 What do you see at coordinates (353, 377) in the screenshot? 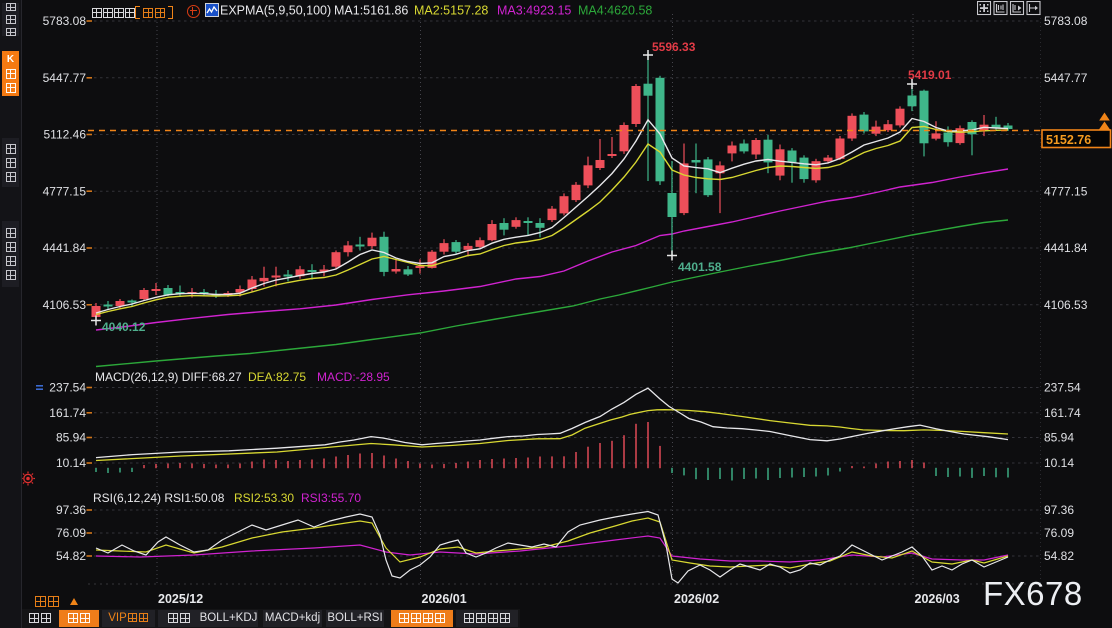
I see `svg-text: MACD:-28.95` at bounding box center [353, 377].